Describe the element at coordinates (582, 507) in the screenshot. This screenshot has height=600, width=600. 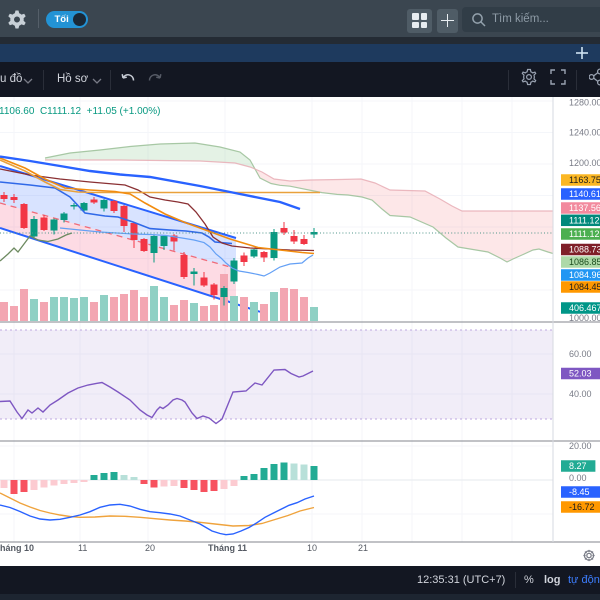
I see `svg-text: -16.72` at that location.